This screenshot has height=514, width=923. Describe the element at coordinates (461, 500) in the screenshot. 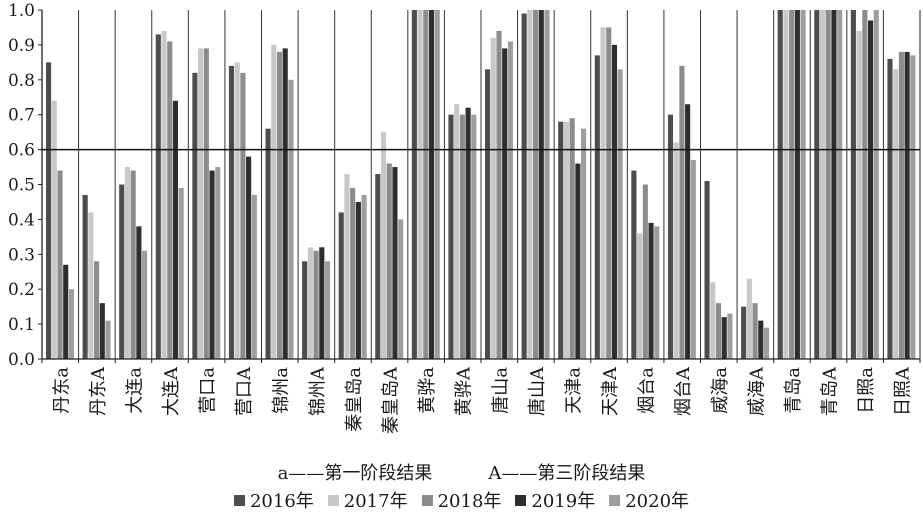

I see `legend-item: 2018年` at that location.